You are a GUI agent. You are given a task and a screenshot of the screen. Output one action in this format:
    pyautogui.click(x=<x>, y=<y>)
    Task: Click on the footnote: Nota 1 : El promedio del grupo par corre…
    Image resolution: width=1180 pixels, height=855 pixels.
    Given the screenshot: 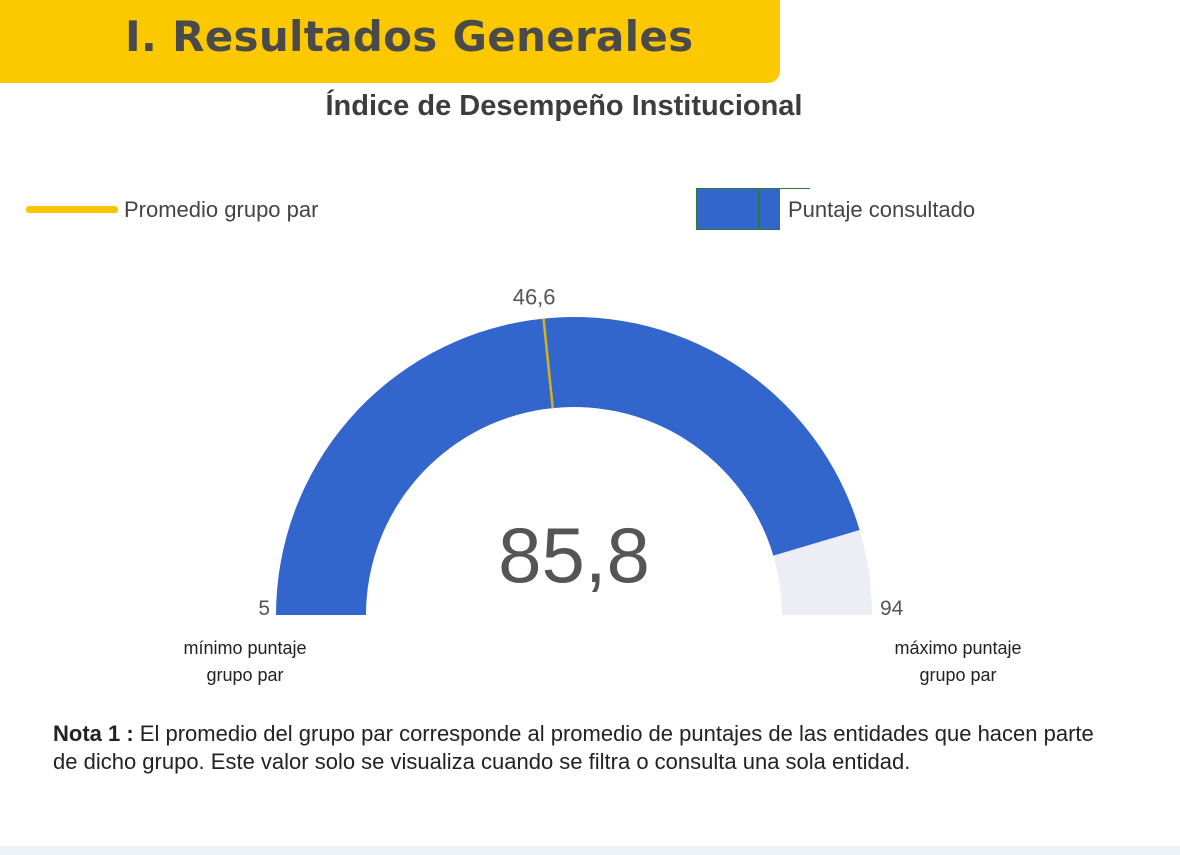 What is the action you would take?
    pyautogui.click(x=583, y=748)
    